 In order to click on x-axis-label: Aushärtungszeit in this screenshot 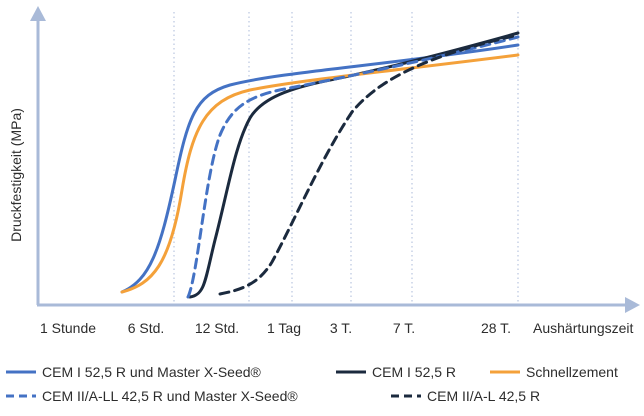, I will do `click(583, 328)`.